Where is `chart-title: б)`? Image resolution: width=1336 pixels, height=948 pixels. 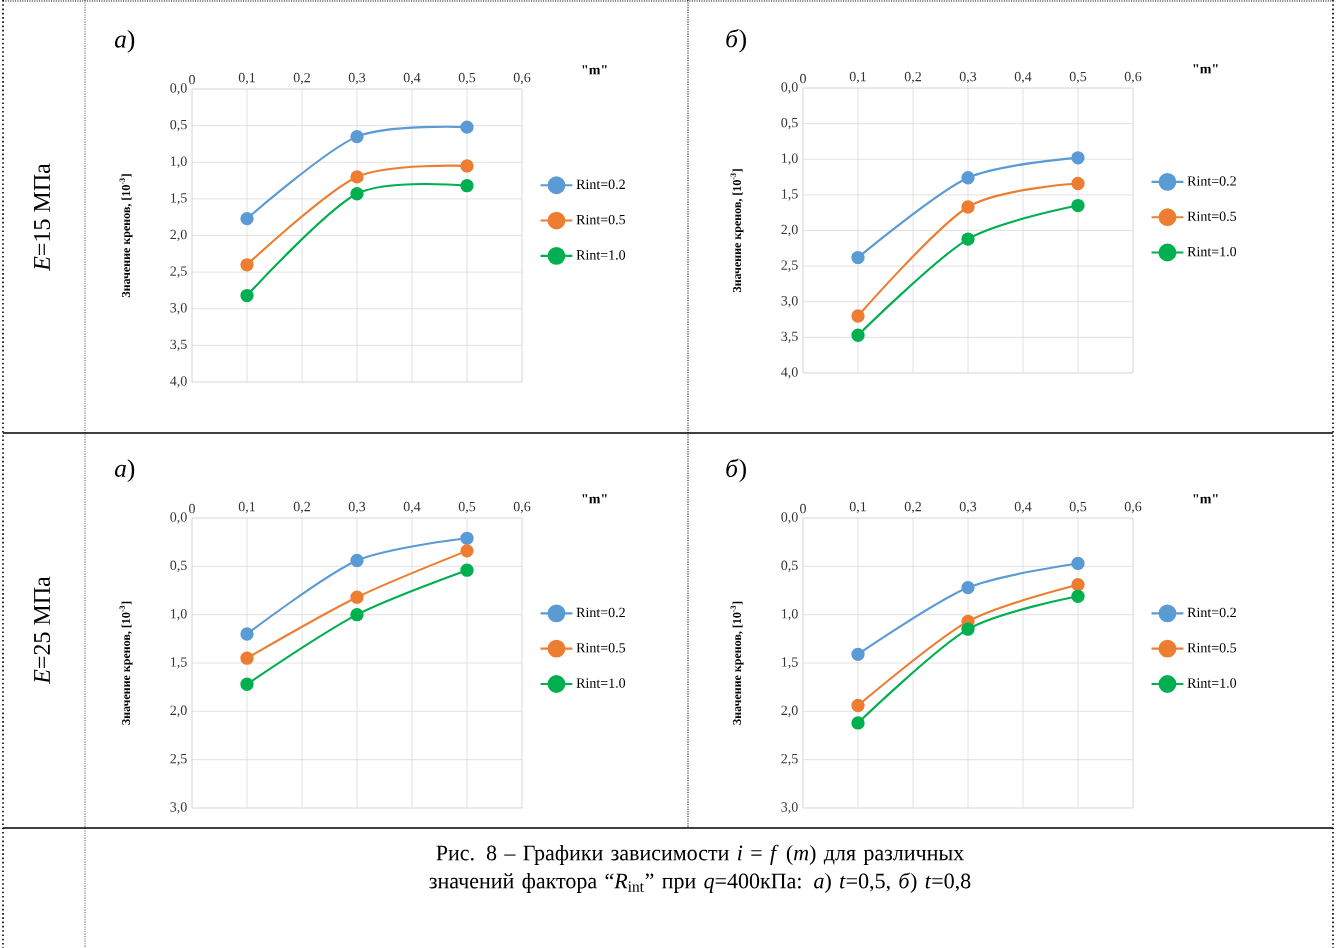
chart-title: б) is located at coordinates (736, 470).